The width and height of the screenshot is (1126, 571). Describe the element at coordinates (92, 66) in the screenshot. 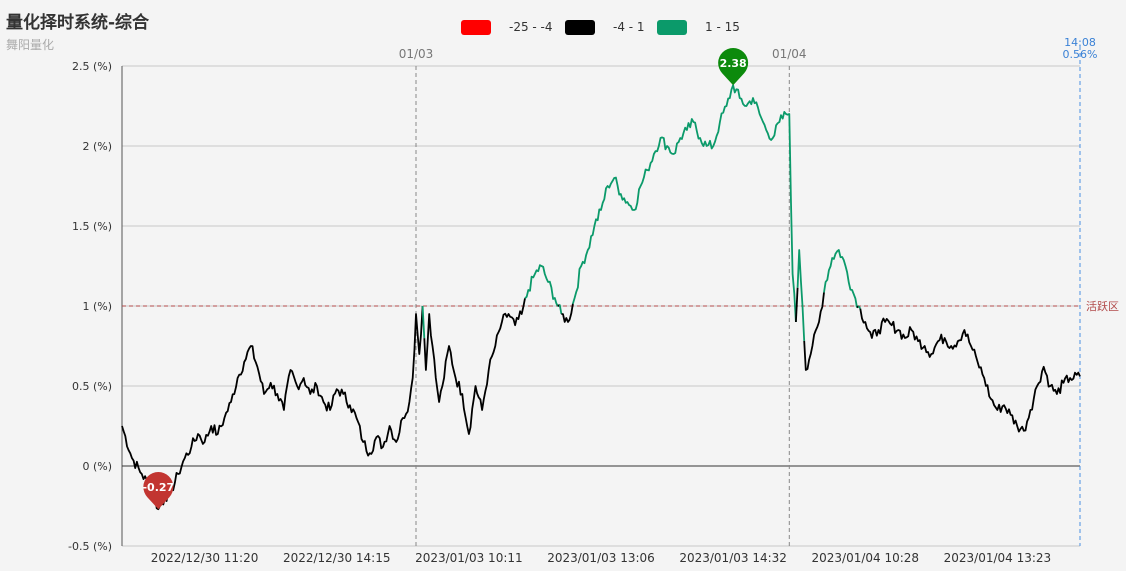

I see `y-tick-label: 2.5 (%)` at that location.